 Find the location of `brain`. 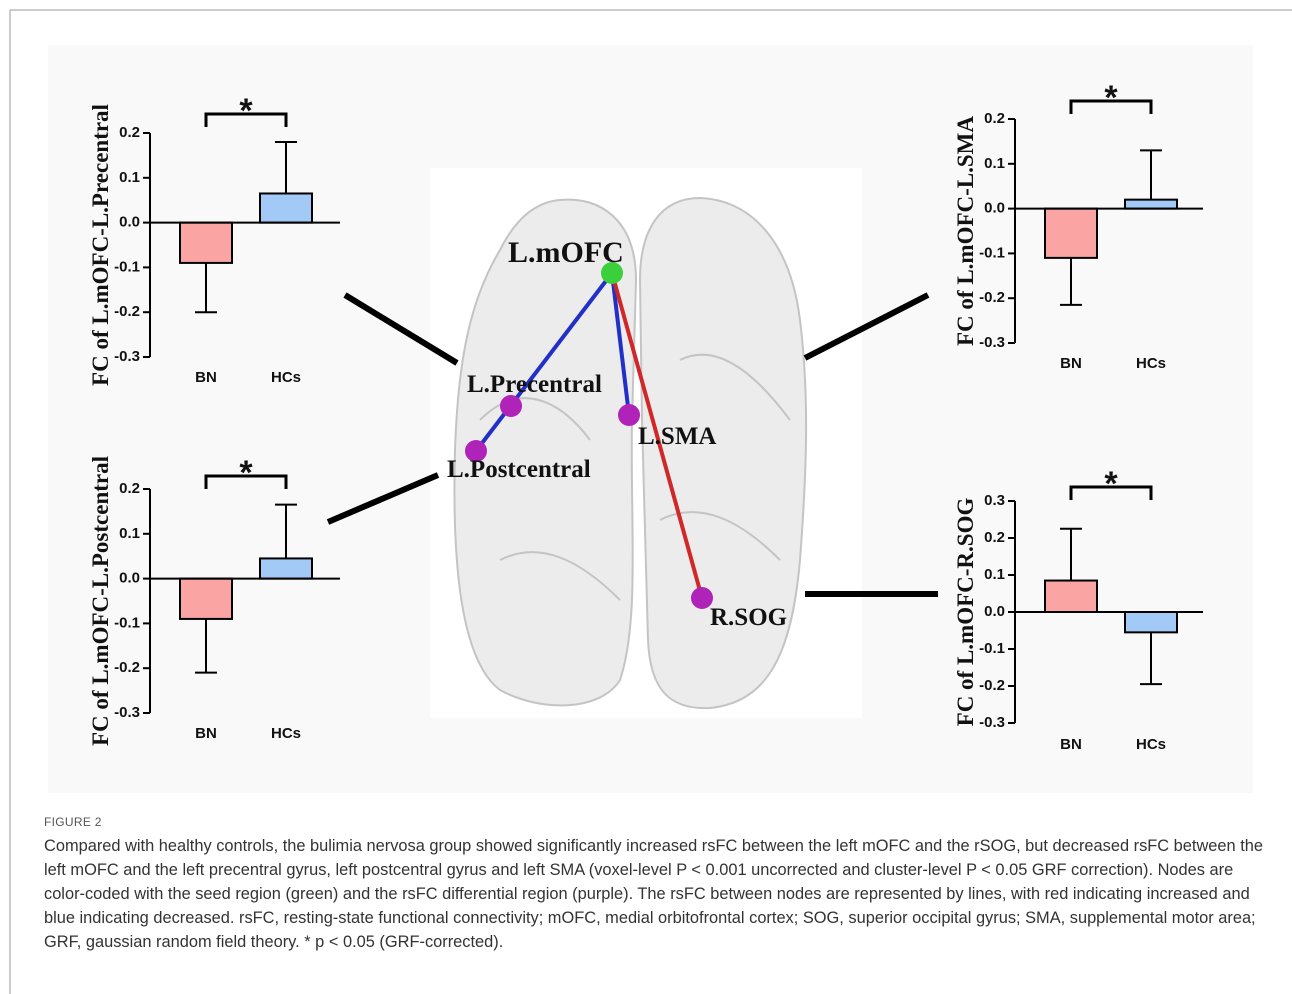

brain is located at coordinates (630, 453).